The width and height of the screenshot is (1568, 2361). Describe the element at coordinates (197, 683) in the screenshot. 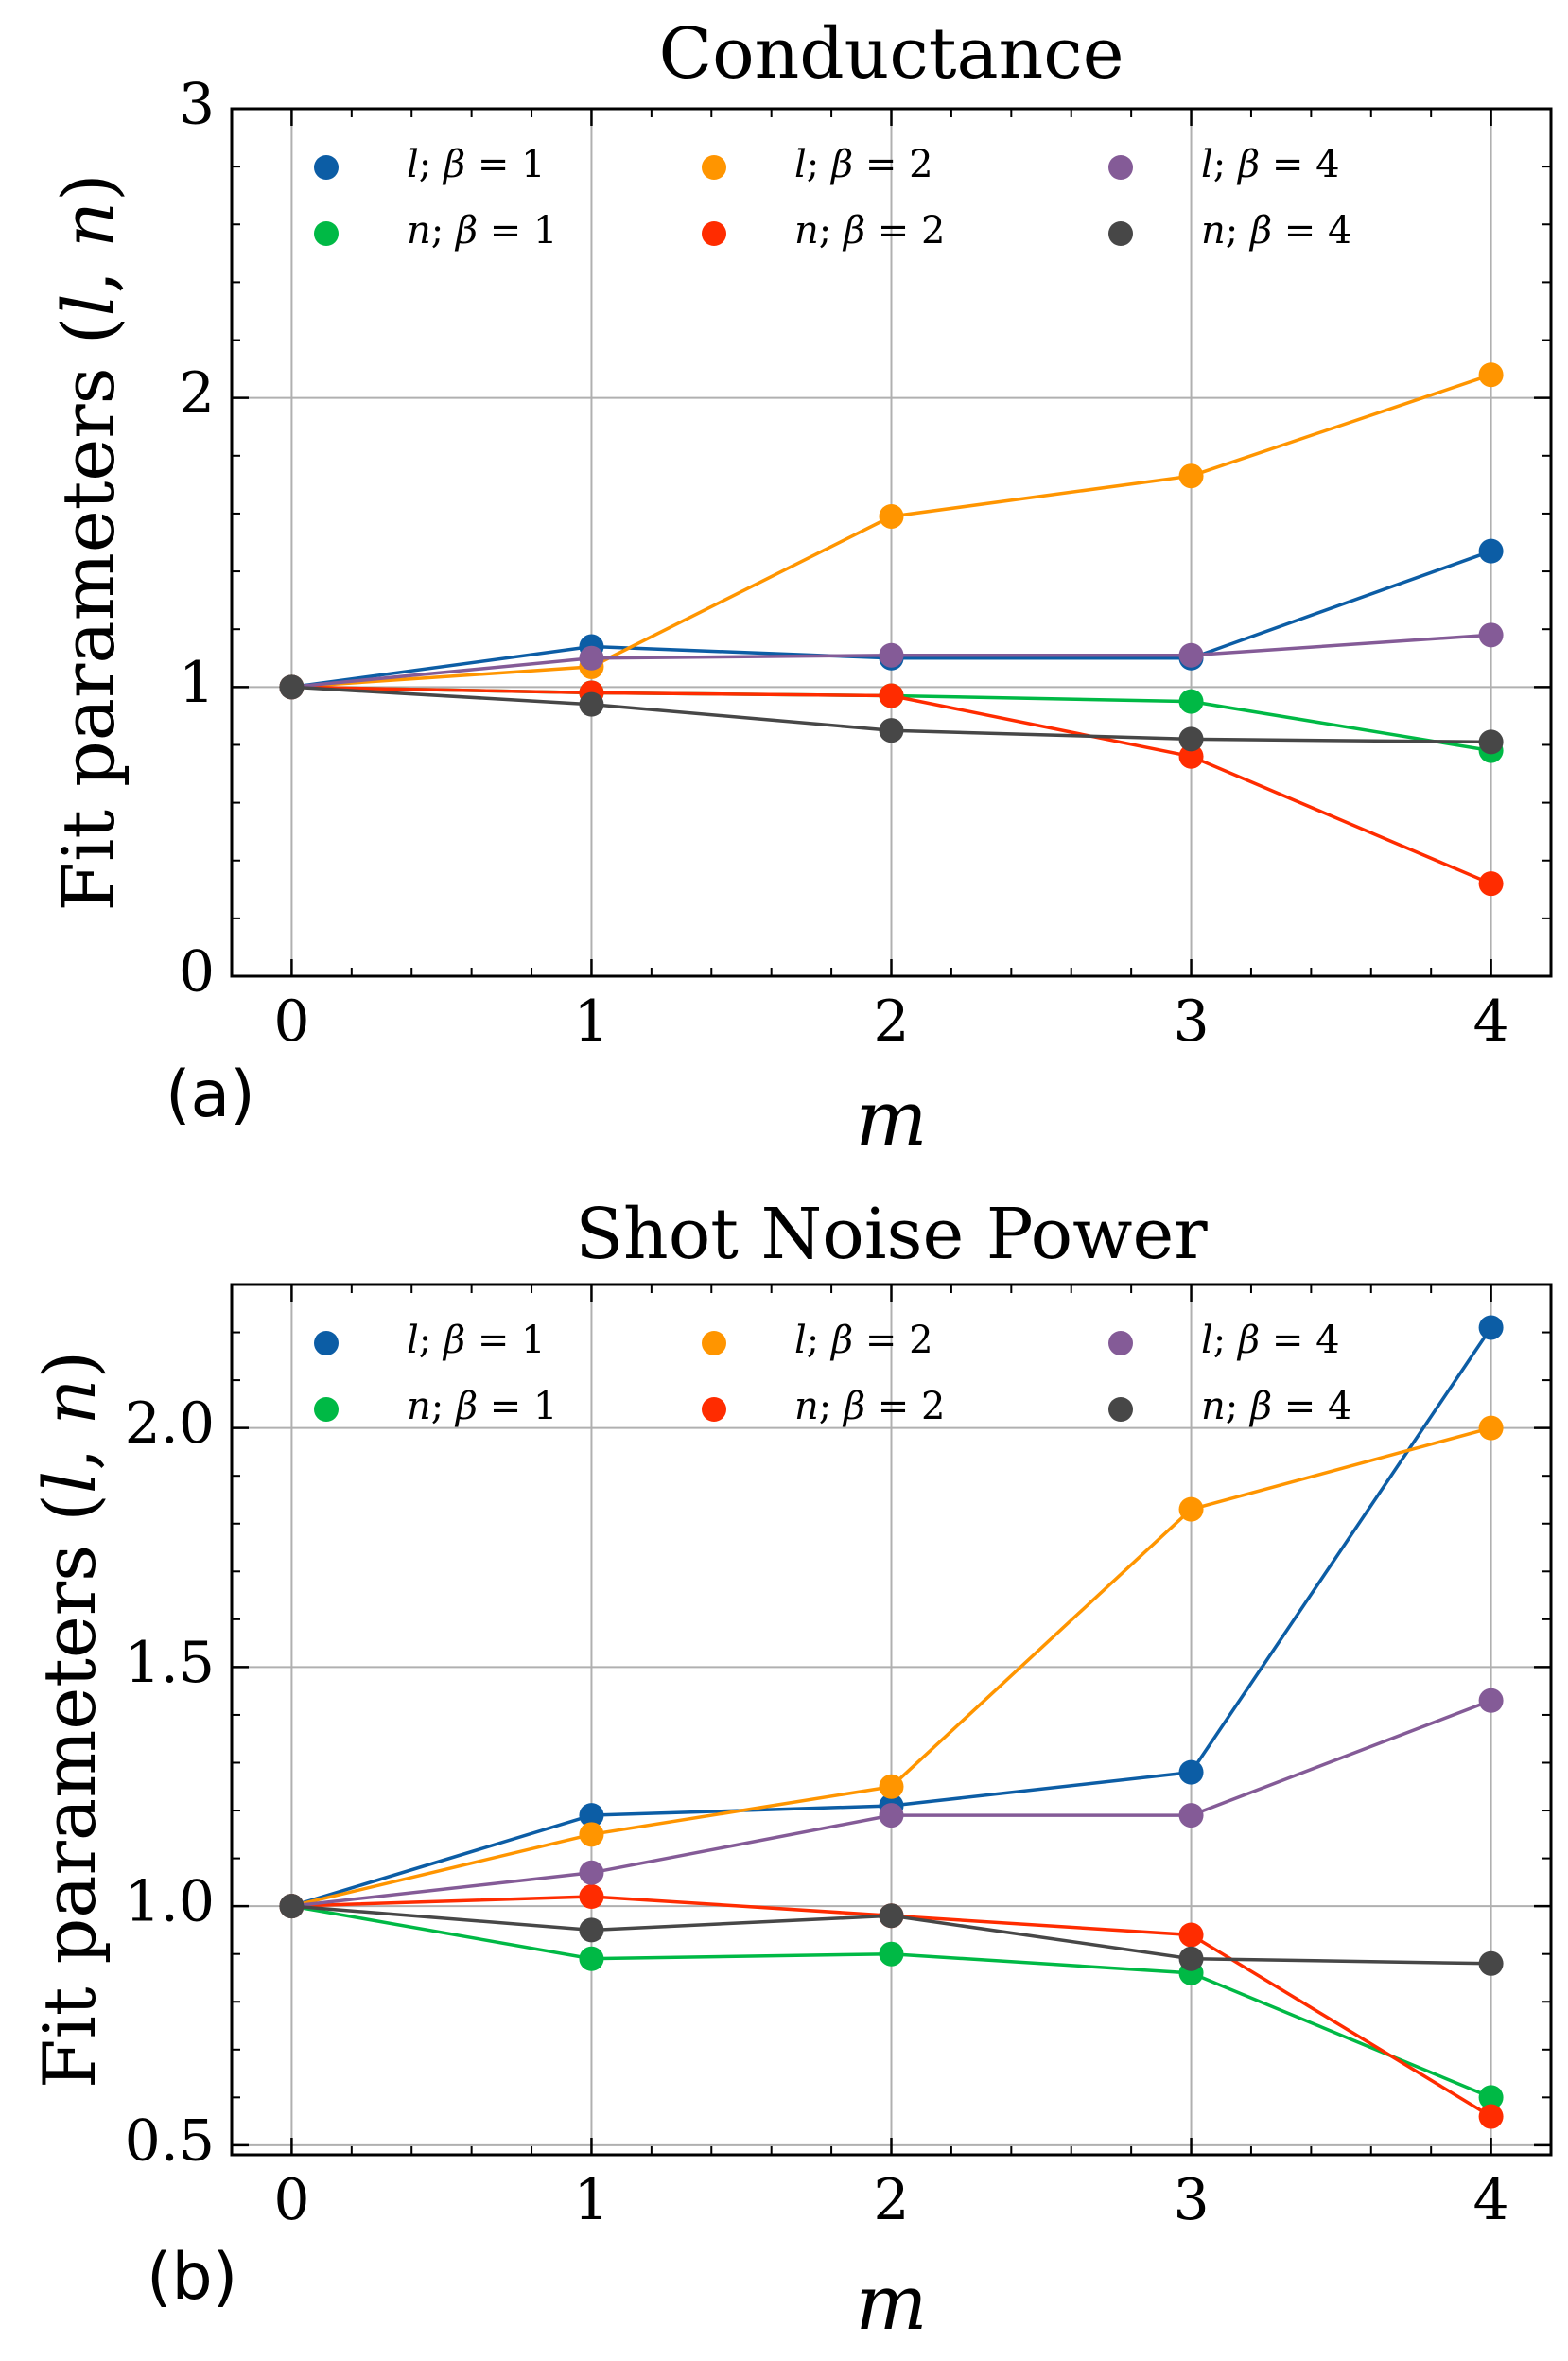

I see `y-tick-label: 1` at that location.